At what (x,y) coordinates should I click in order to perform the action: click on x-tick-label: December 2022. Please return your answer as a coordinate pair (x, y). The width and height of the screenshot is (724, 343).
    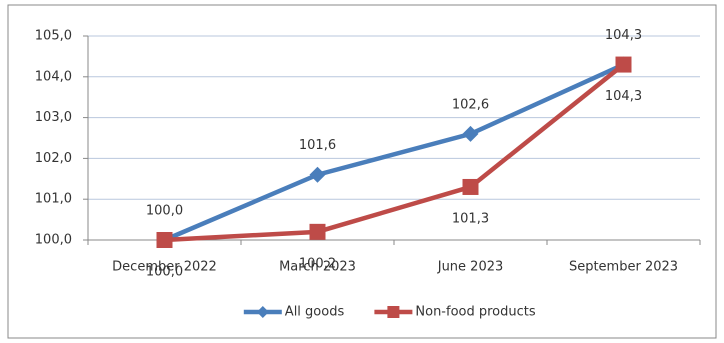
    Looking at the image, I should click on (164, 267).